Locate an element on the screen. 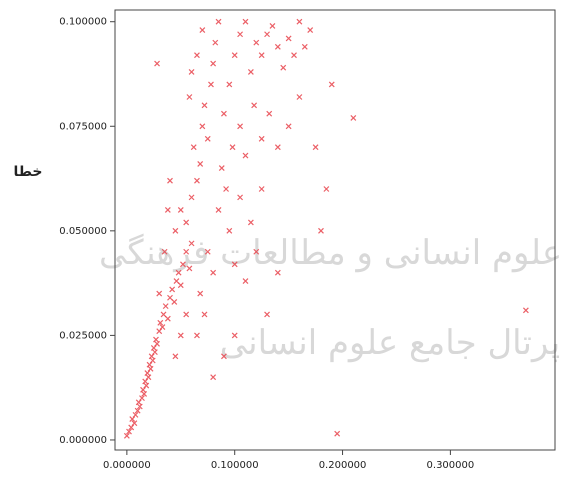 The width and height of the screenshot is (562, 486). x-tick-label: 0.200000 is located at coordinates (343, 465).